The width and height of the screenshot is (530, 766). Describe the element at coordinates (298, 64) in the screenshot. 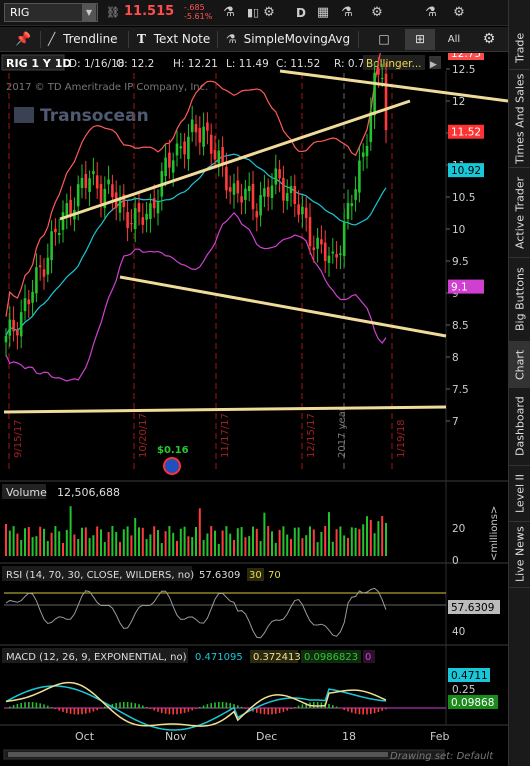

I see `ohlc-value: C: 11.52` at that location.